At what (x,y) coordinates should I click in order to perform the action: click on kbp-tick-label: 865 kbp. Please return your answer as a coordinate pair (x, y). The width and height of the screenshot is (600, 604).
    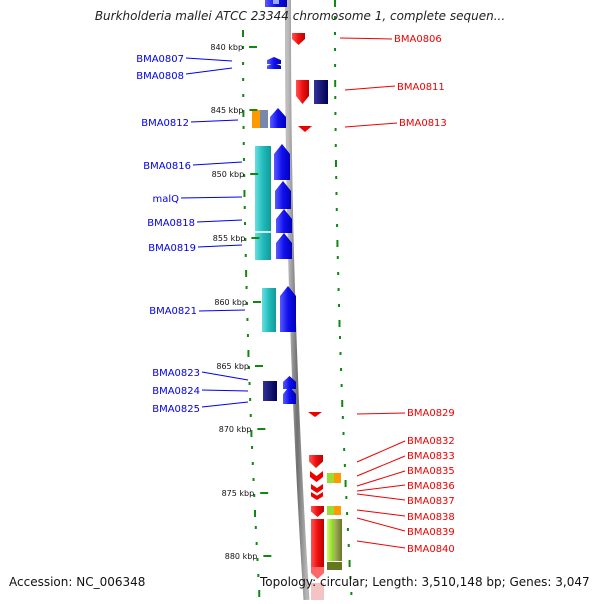
    Looking at the image, I should click on (232, 366).